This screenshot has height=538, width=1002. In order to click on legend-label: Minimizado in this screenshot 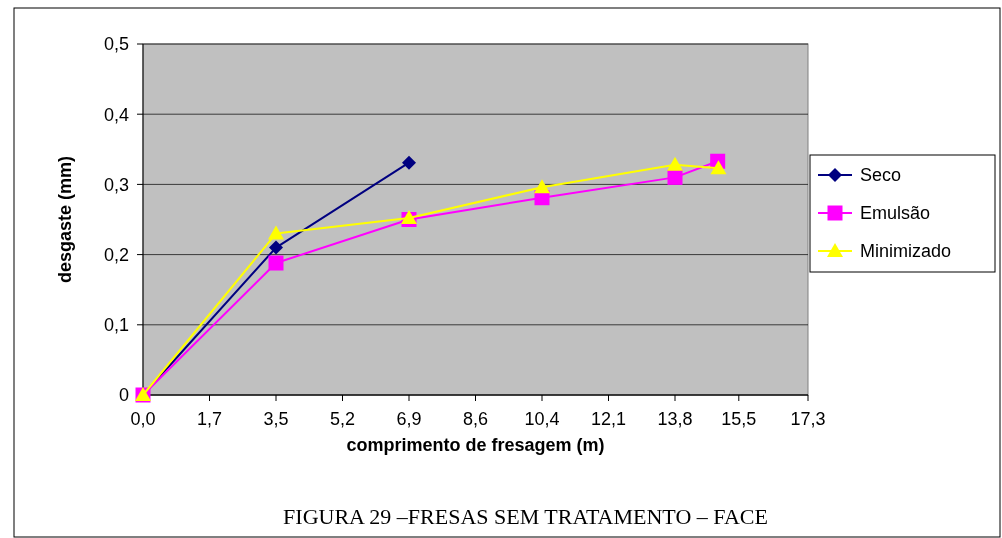, I will do `click(906, 251)`.